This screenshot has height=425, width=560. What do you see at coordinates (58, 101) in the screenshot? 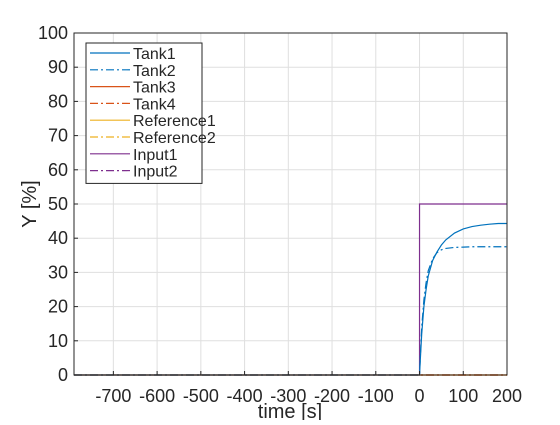
I see `y-tick-label: 80` at bounding box center [58, 101].